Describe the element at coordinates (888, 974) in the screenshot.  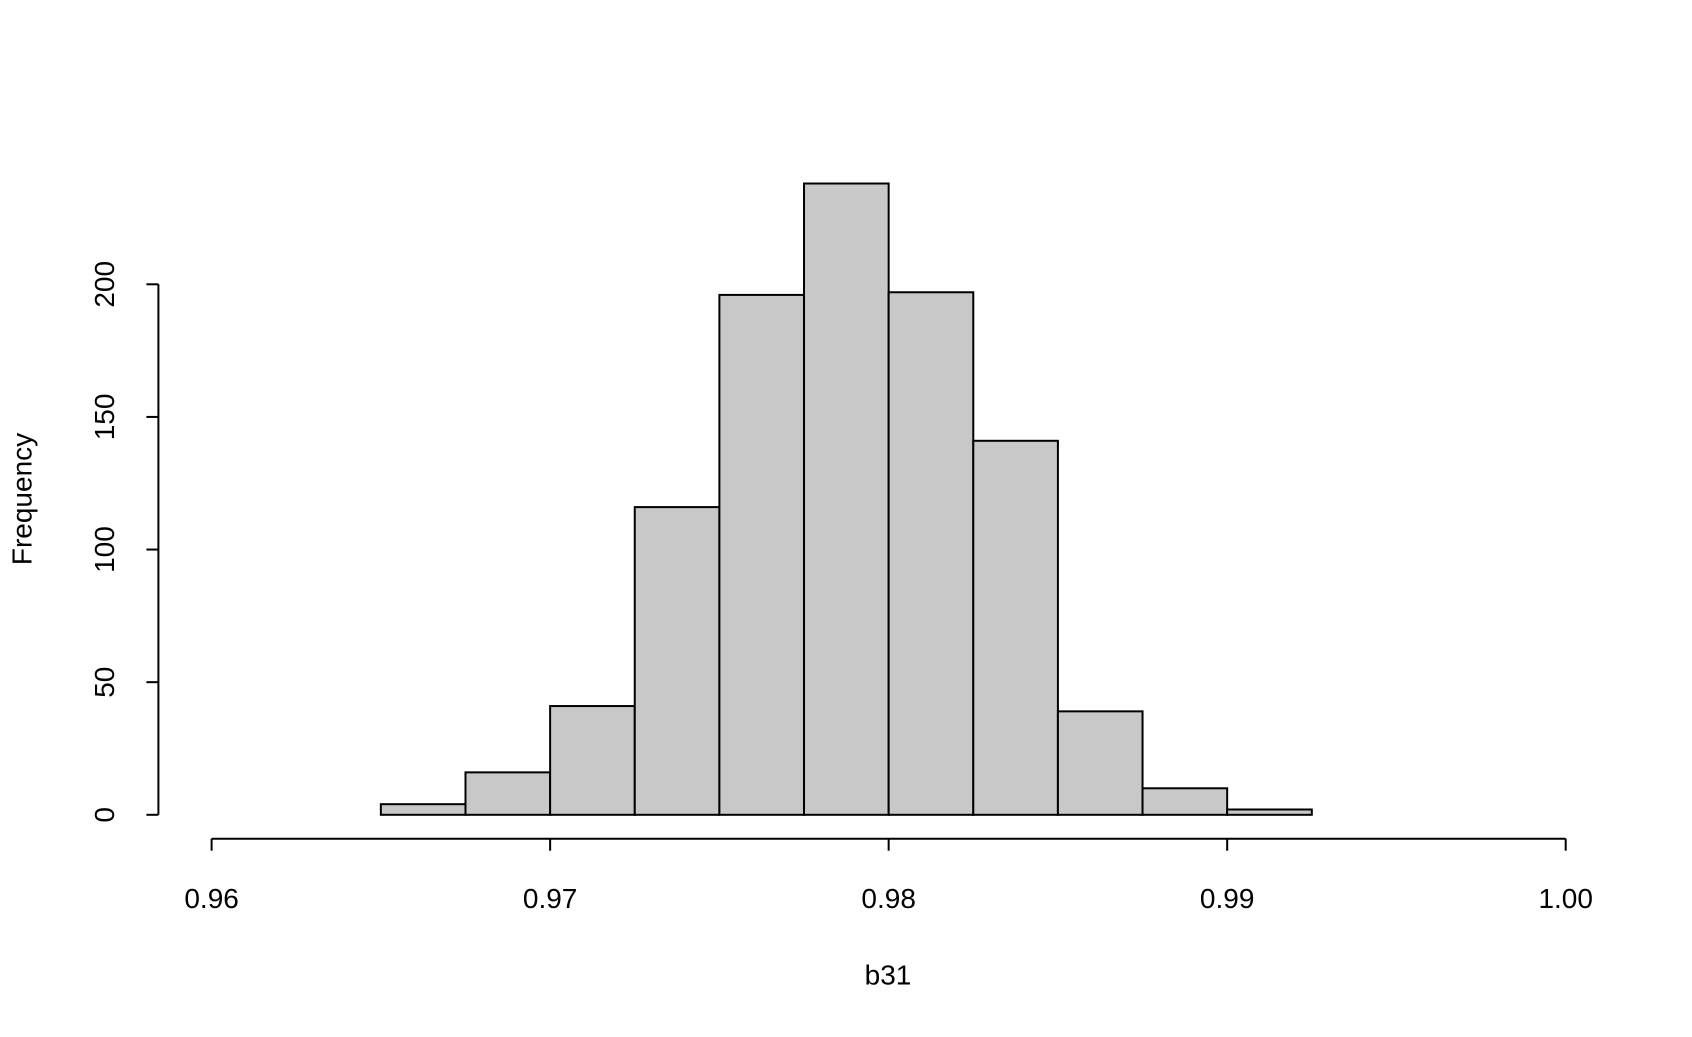
I see `x-axis-label: b31` at that location.